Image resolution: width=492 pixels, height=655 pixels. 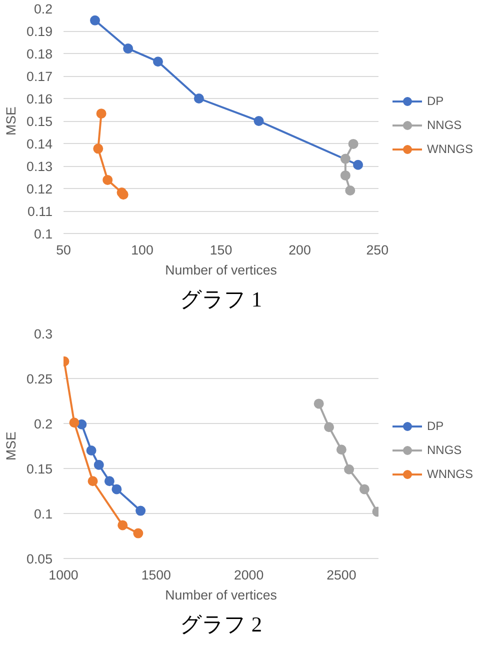 What do you see at coordinates (221, 300) in the screenshot?
I see `text: グラフ 1` at bounding box center [221, 300].